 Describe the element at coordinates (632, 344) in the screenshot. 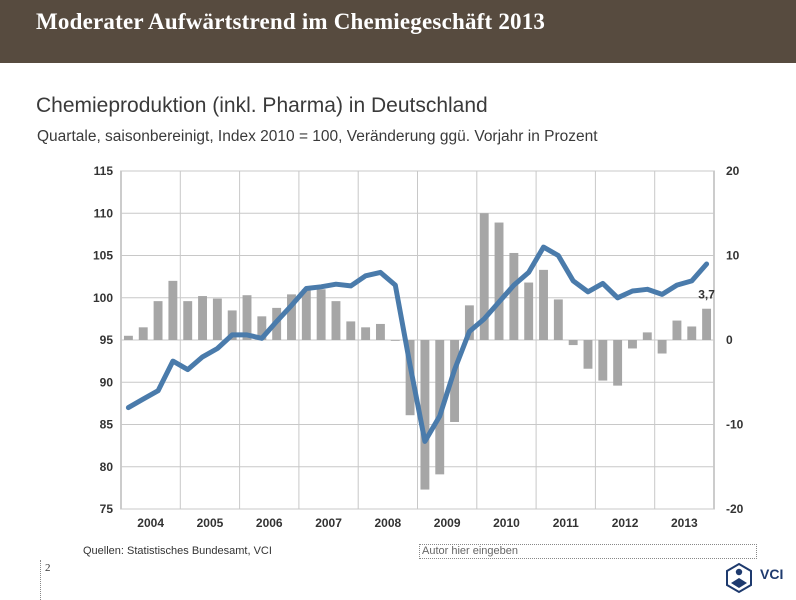

I see `bar-2012-q3` at that location.